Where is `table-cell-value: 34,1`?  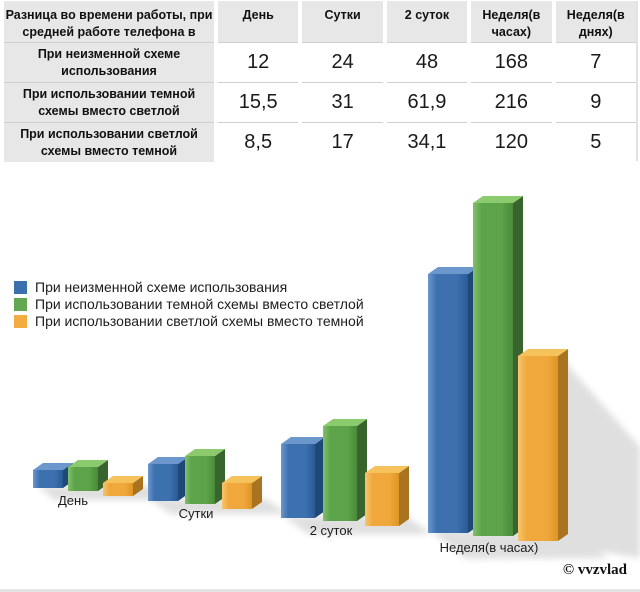 table-cell-value: 34,1 is located at coordinates (427, 142).